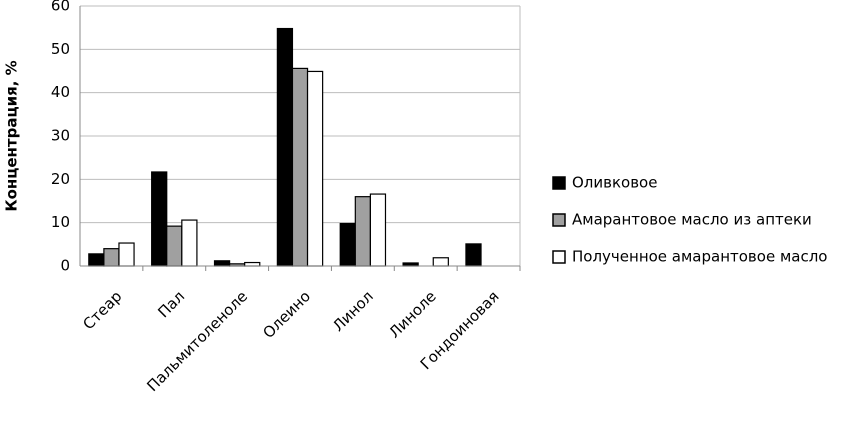 This screenshot has height=430, width=856. What do you see at coordinates (699, 257) in the screenshot?
I see `legend-label: Полученное амарантовое масло` at bounding box center [699, 257].